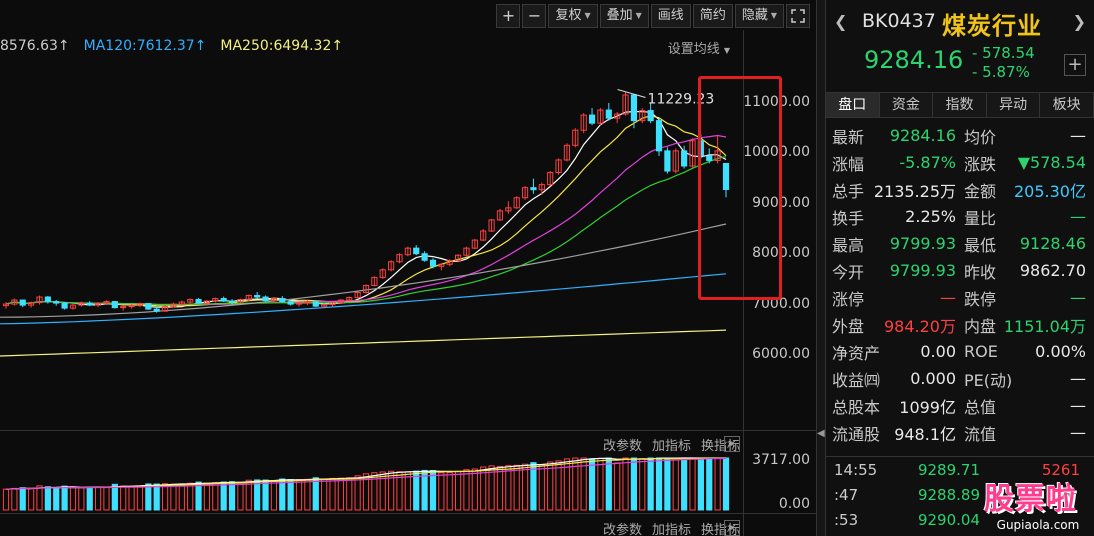 The image size is (1094, 536). What do you see at coordinates (759, 16) in the screenshot?
I see `hide-dropdown: 隐藏 ▼` at bounding box center [759, 16].